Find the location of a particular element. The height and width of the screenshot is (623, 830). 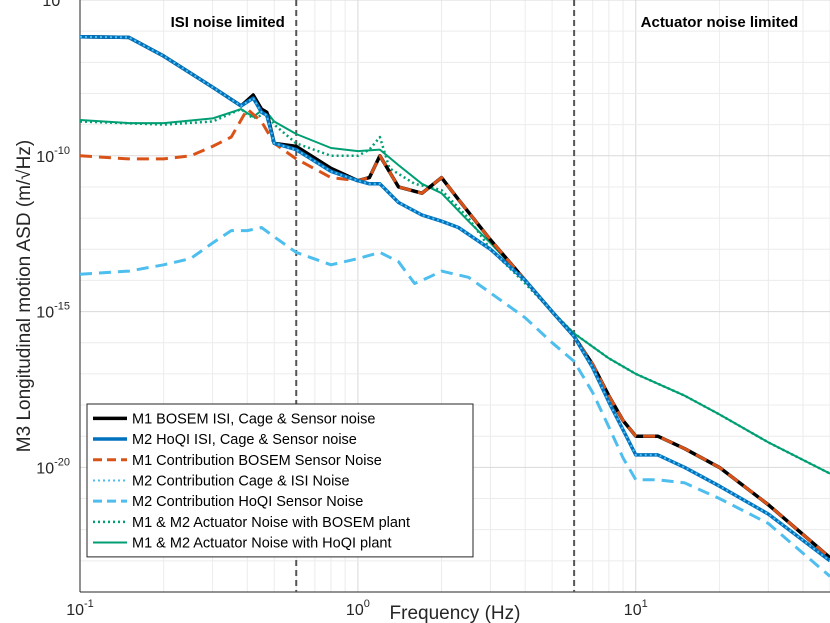

x-axis-label: Frequency (Hz) is located at coordinates (455, 613).